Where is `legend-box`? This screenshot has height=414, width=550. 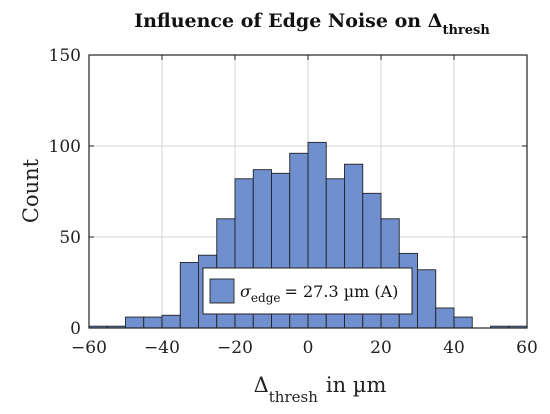
legend-box is located at coordinates (307, 291).